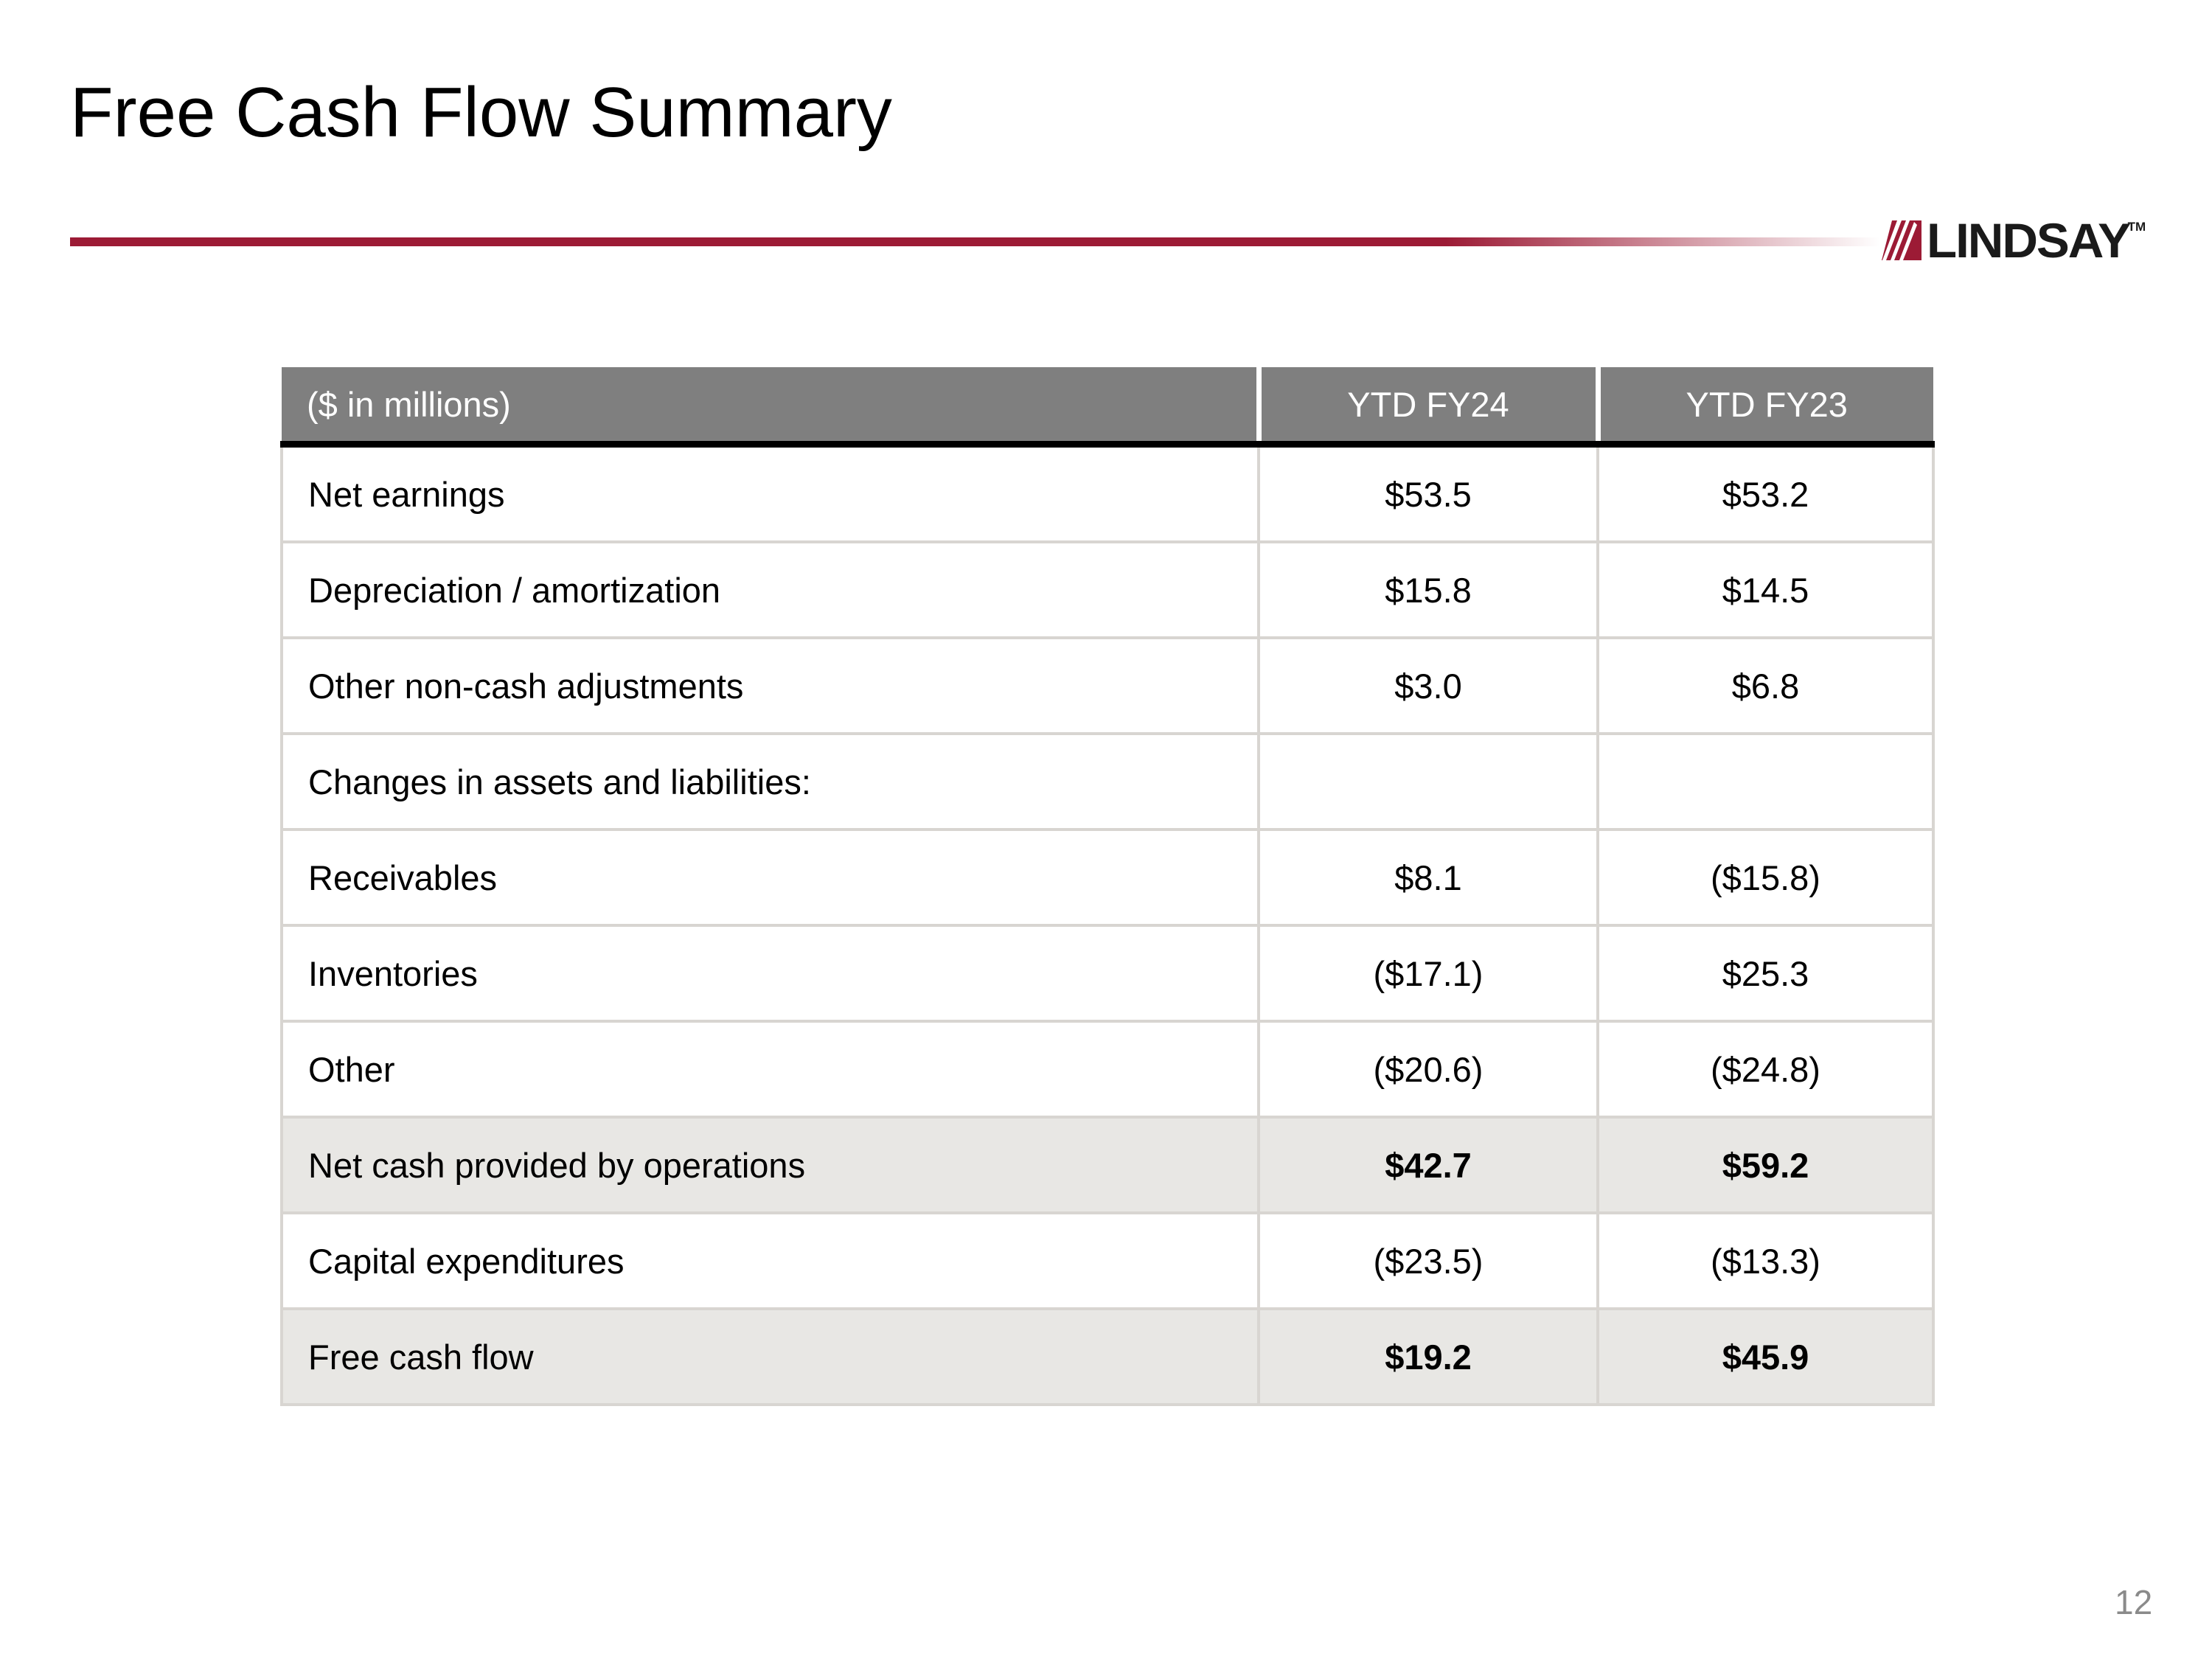 Image resolution: width=2212 pixels, height=1659 pixels. What do you see at coordinates (1765, 686) in the screenshot?
I see `fy23-value: $6.8` at bounding box center [1765, 686].